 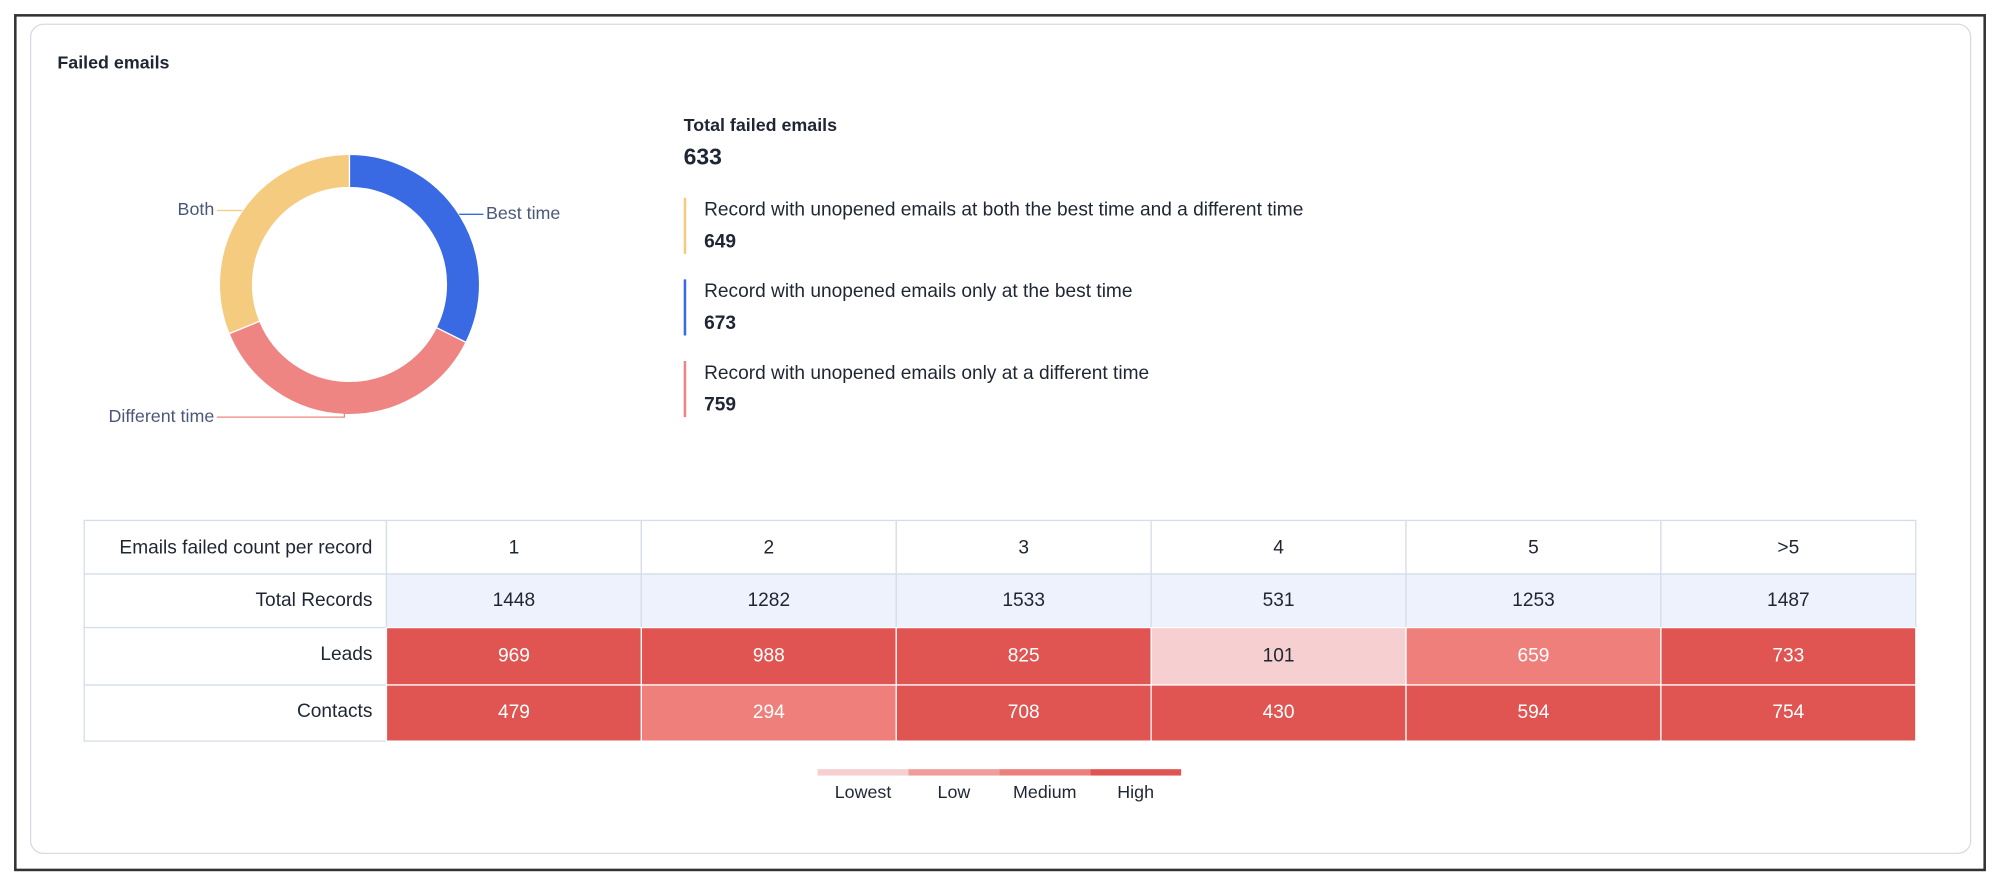 I want to click on legend-label: Lowest, so click(x=863, y=792).